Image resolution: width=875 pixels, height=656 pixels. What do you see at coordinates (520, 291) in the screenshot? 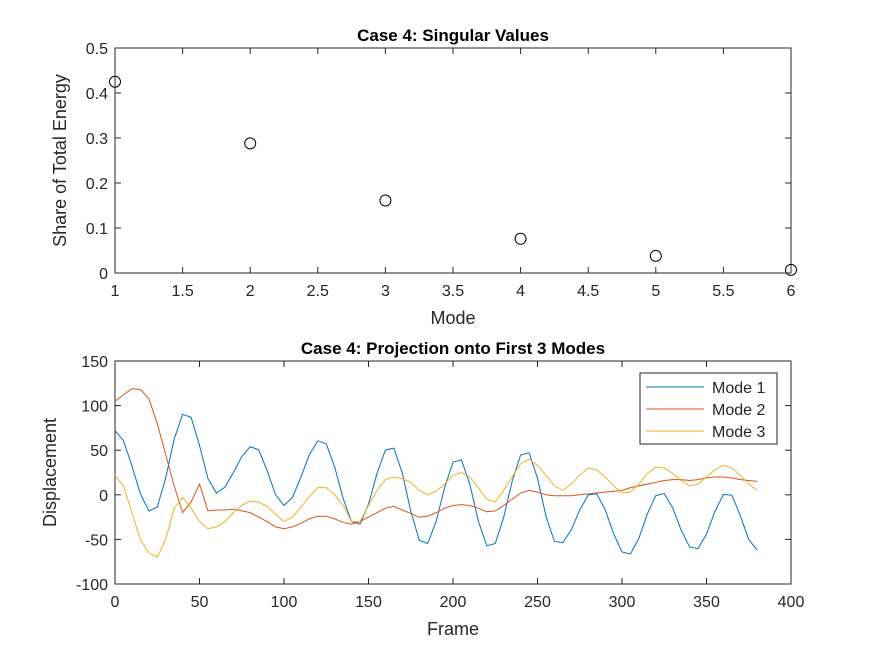
I see `x-tick-label: 4` at bounding box center [520, 291].